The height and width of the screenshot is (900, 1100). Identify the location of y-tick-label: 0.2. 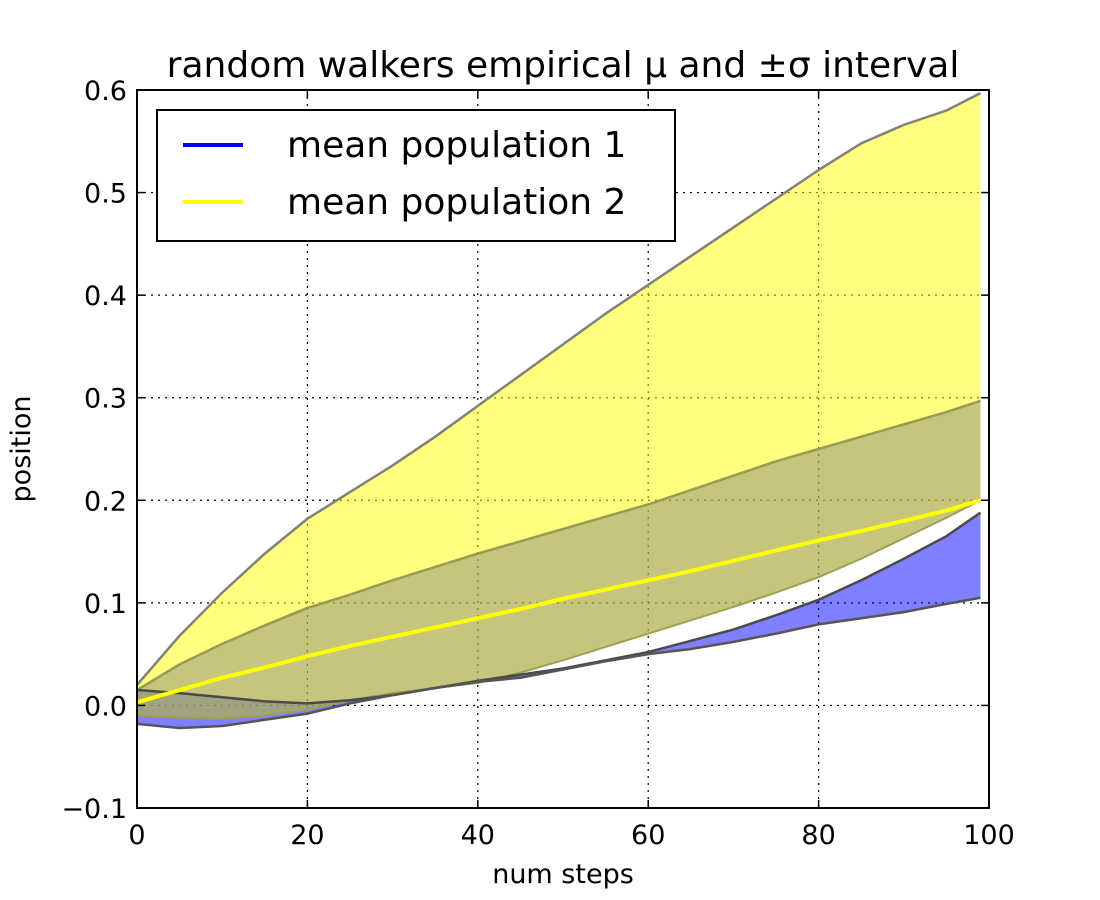
(105, 501).